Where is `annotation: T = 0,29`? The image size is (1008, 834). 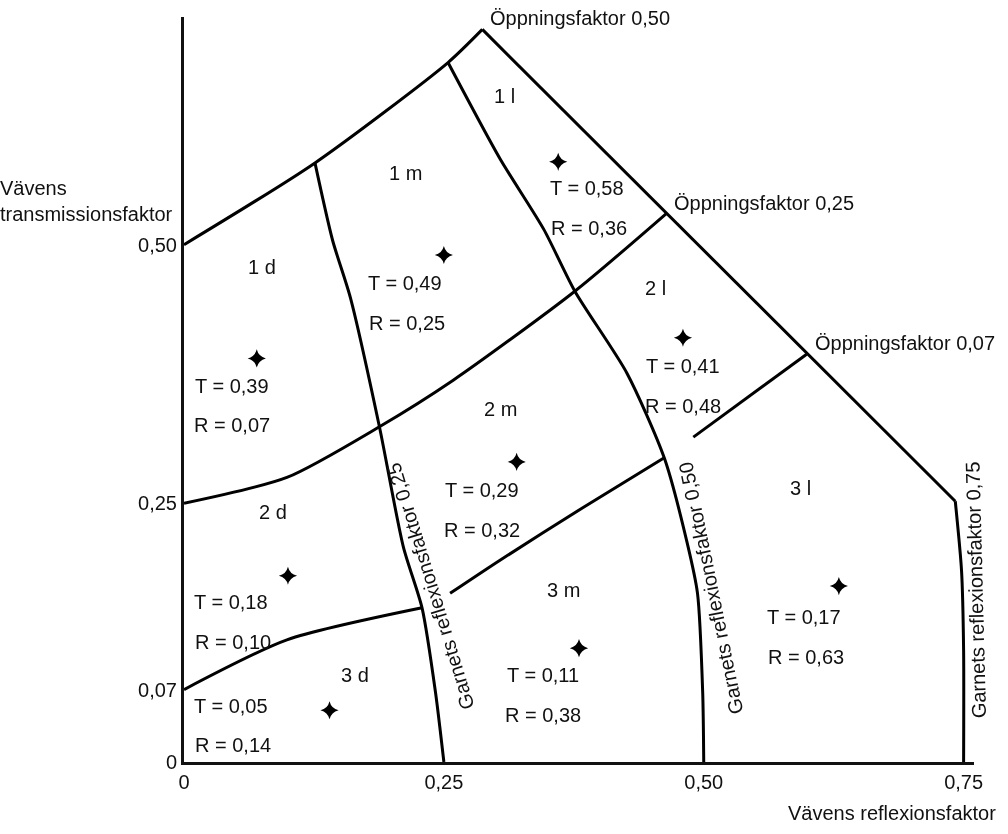
annotation: T = 0,29 is located at coordinates (482, 490).